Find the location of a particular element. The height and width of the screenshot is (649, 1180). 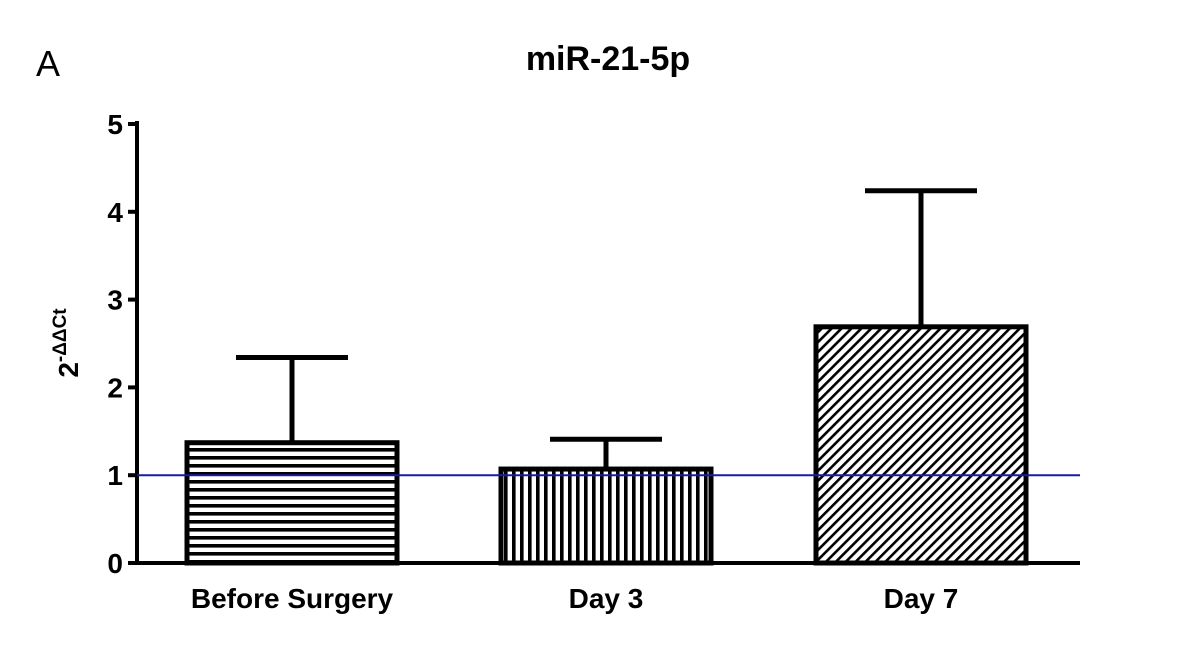

y-axis-title: 2-ΔΔCt is located at coordinates (67, 343).